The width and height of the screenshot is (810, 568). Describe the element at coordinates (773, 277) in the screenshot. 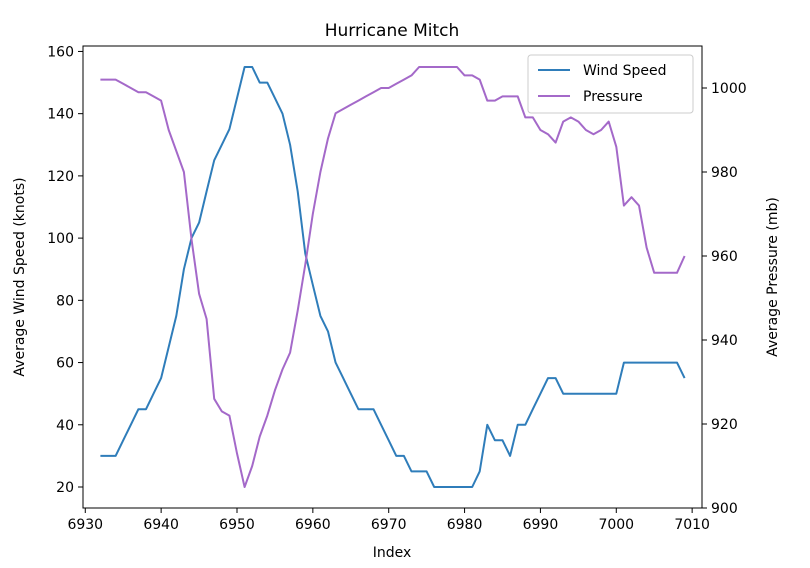

I see `y-axis-right-label: Average Pressure (mb)` at that location.